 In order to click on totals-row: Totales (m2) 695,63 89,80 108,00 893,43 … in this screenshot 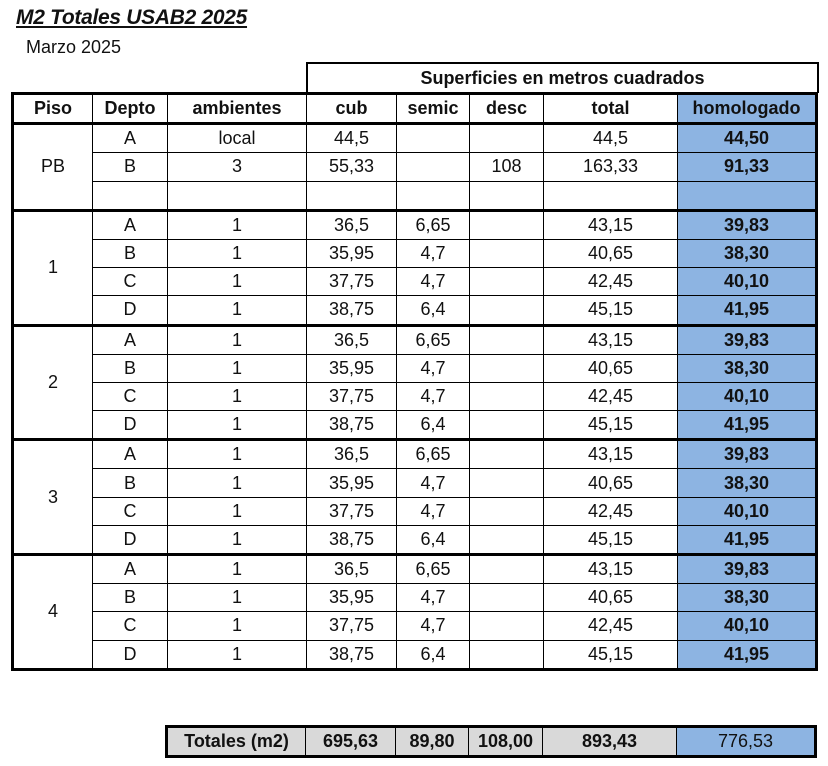, I will do `click(491, 741)`.